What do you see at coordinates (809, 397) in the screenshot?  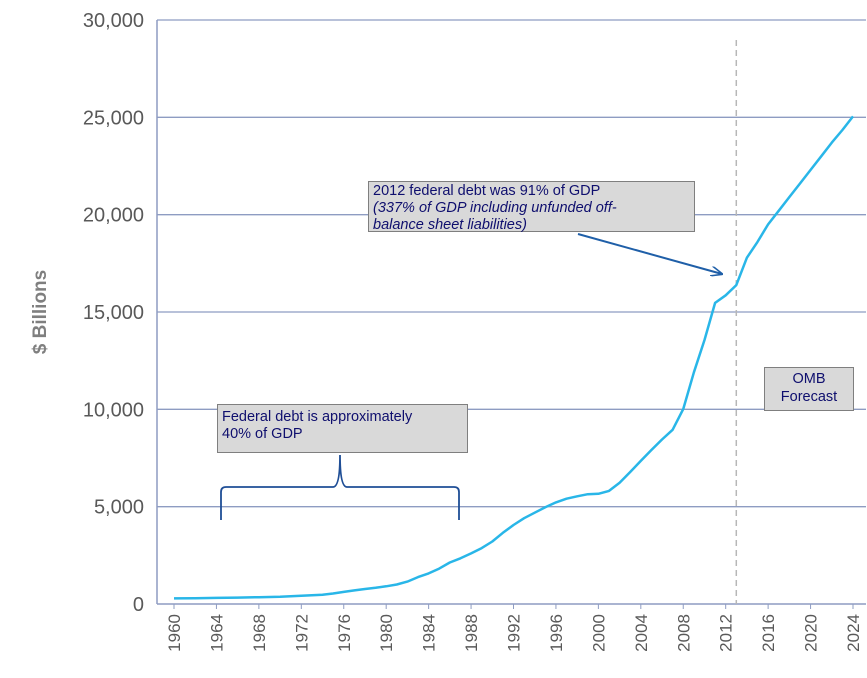 I see `callout-omb-line2: Forecast` at bounding box center [809, 397].